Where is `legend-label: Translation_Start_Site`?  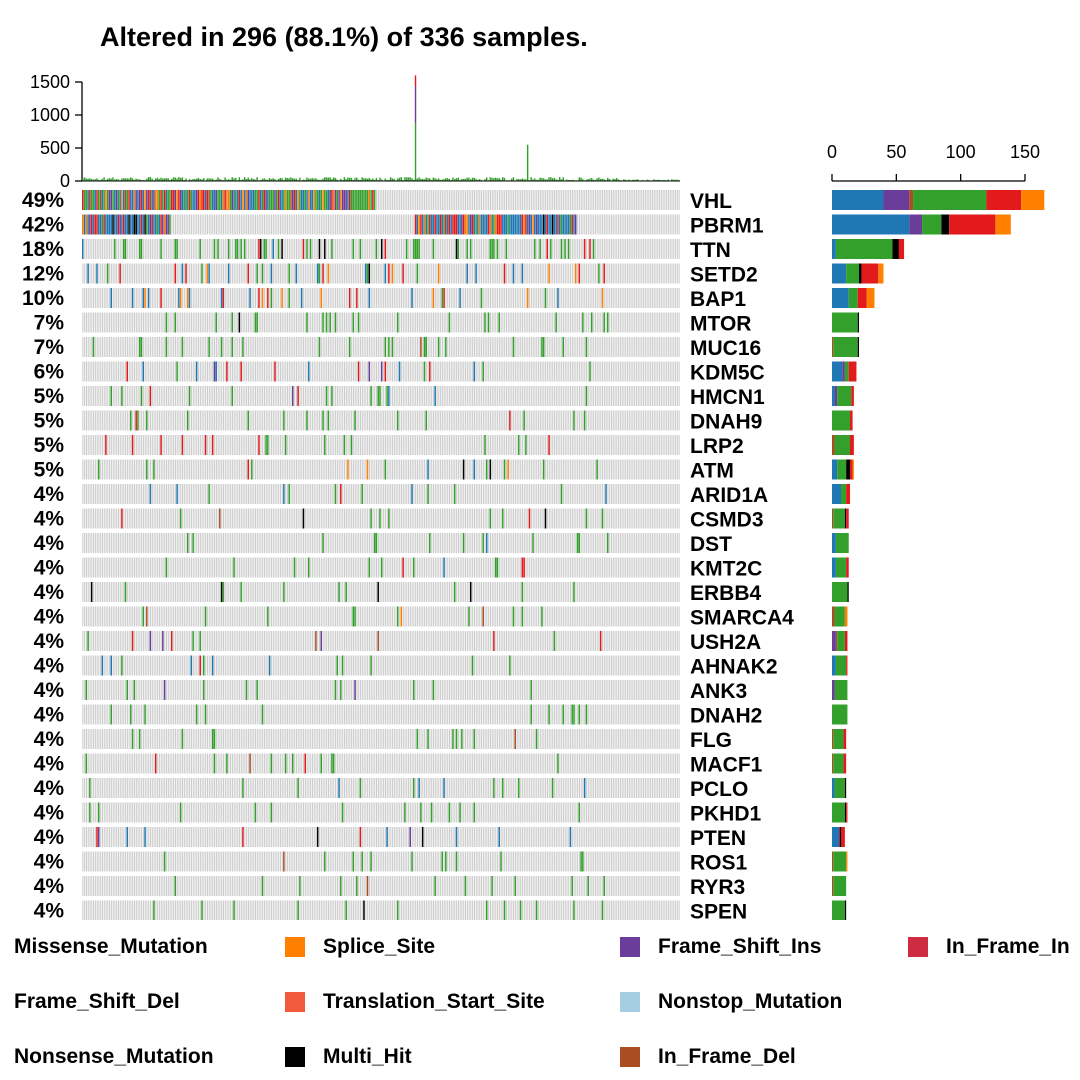
legend-label: Translation_Start_Site is located at coordinates (434, 1001).